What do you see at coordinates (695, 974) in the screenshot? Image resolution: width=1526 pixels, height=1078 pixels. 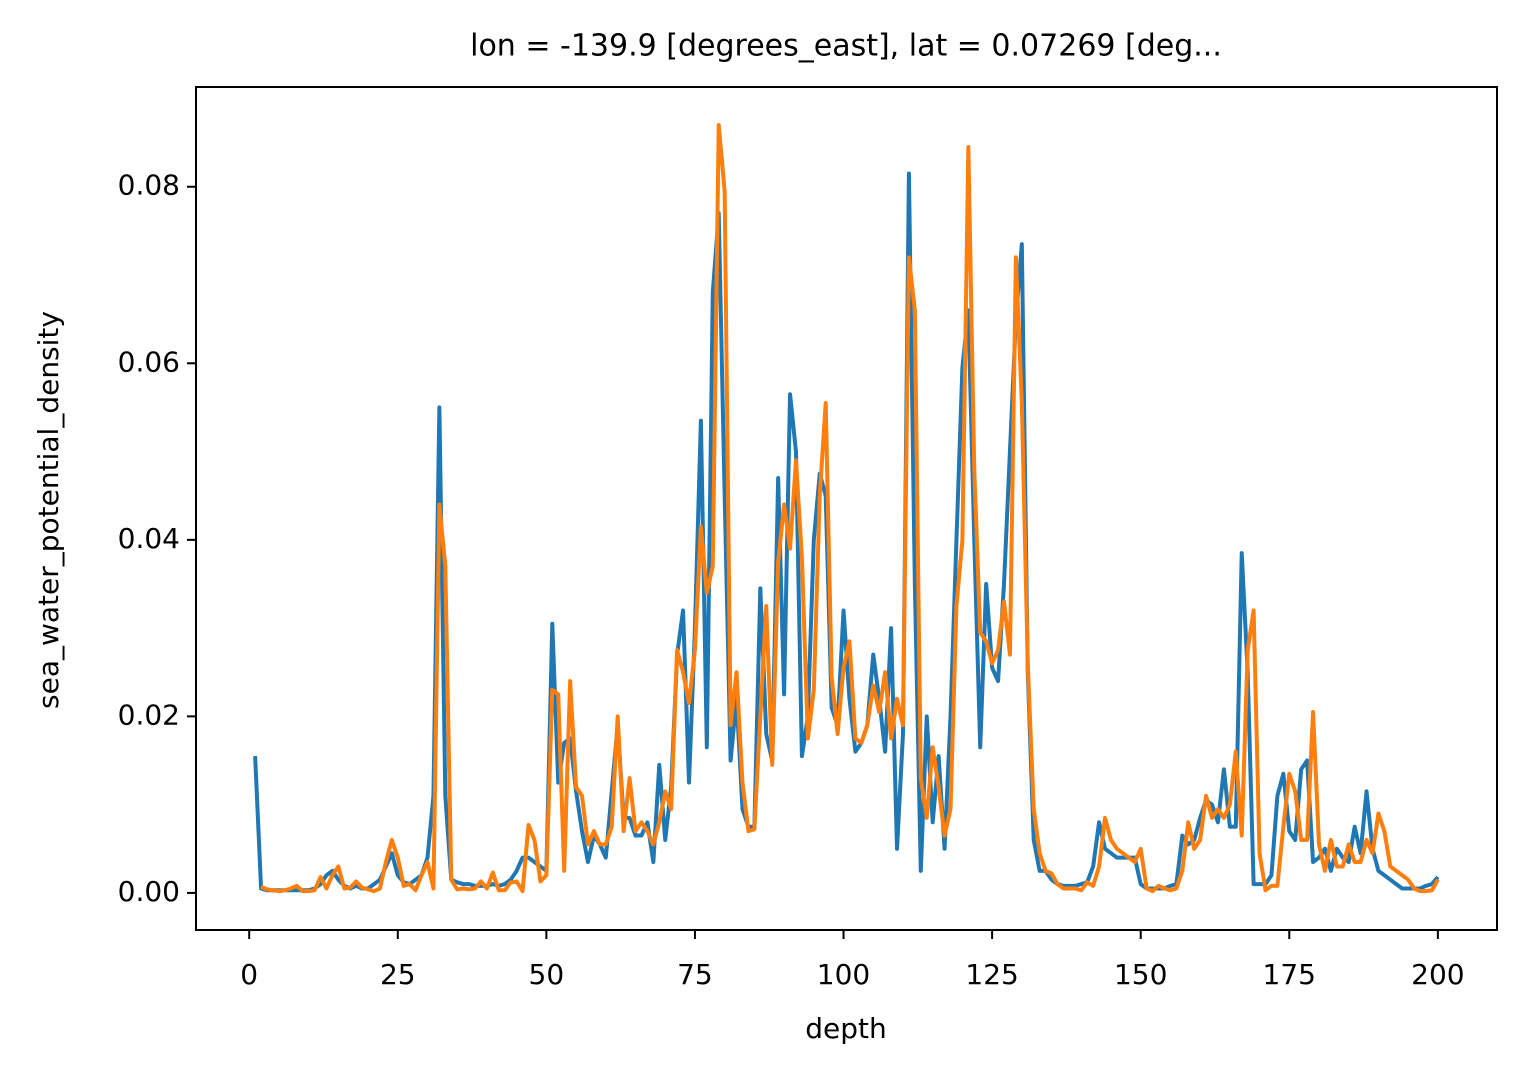 I see `x-tick-label: 75` at bounding box center [695, 974].